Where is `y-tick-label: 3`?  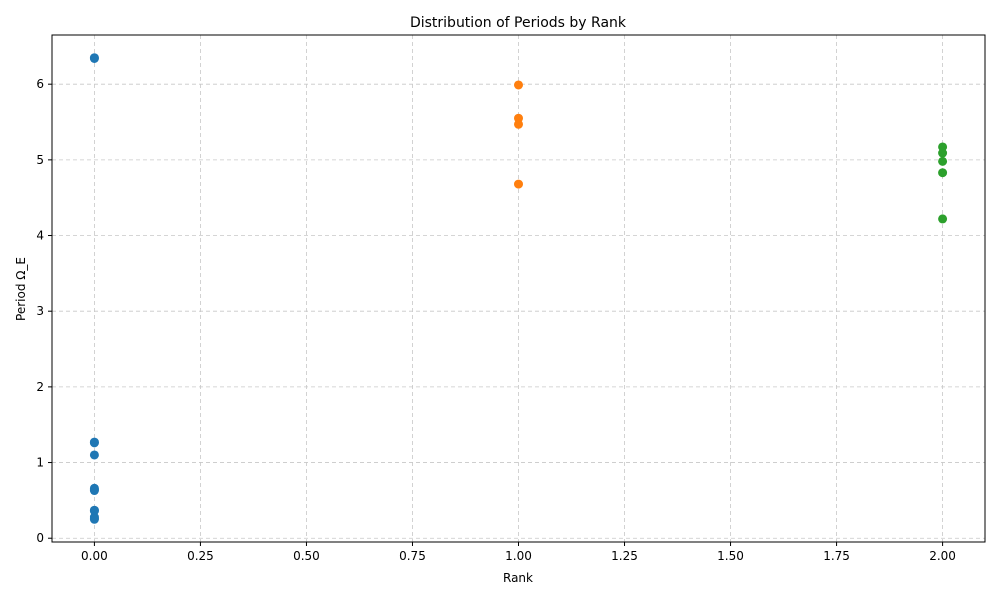 y-tick-label: 3 is located at coordinates (40, 311).